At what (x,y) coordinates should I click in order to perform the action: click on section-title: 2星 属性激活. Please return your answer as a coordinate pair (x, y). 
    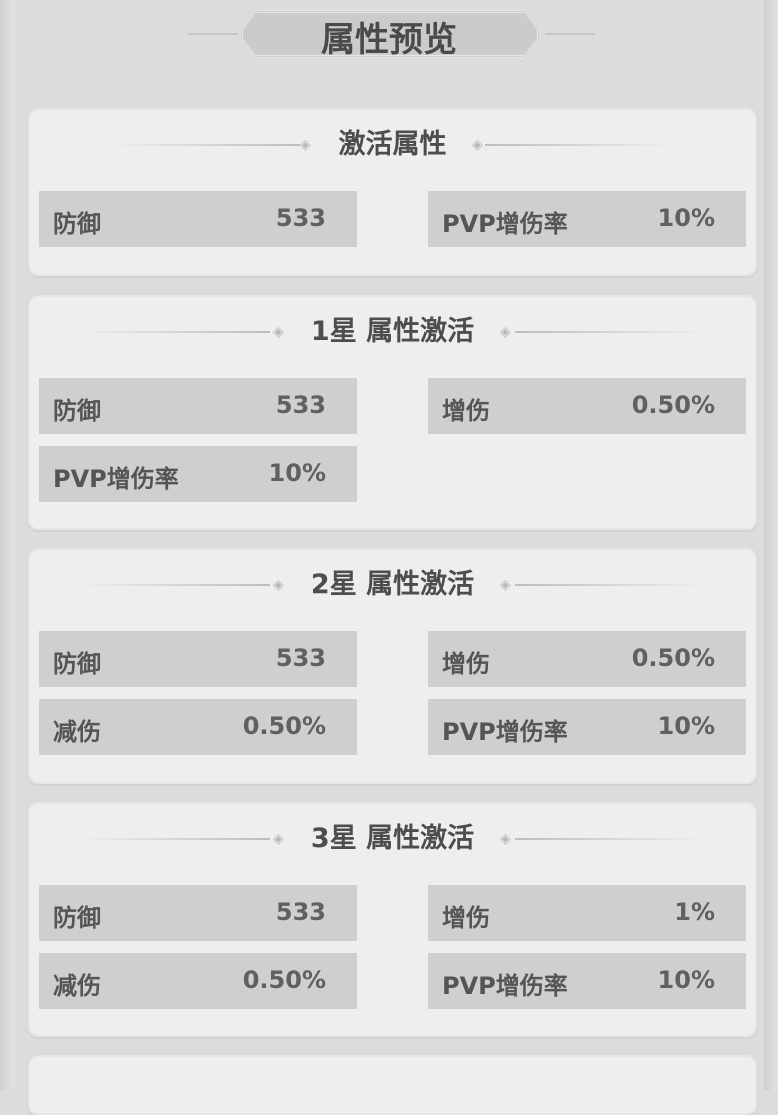
    Looking at the image, I should click on (392, 584).